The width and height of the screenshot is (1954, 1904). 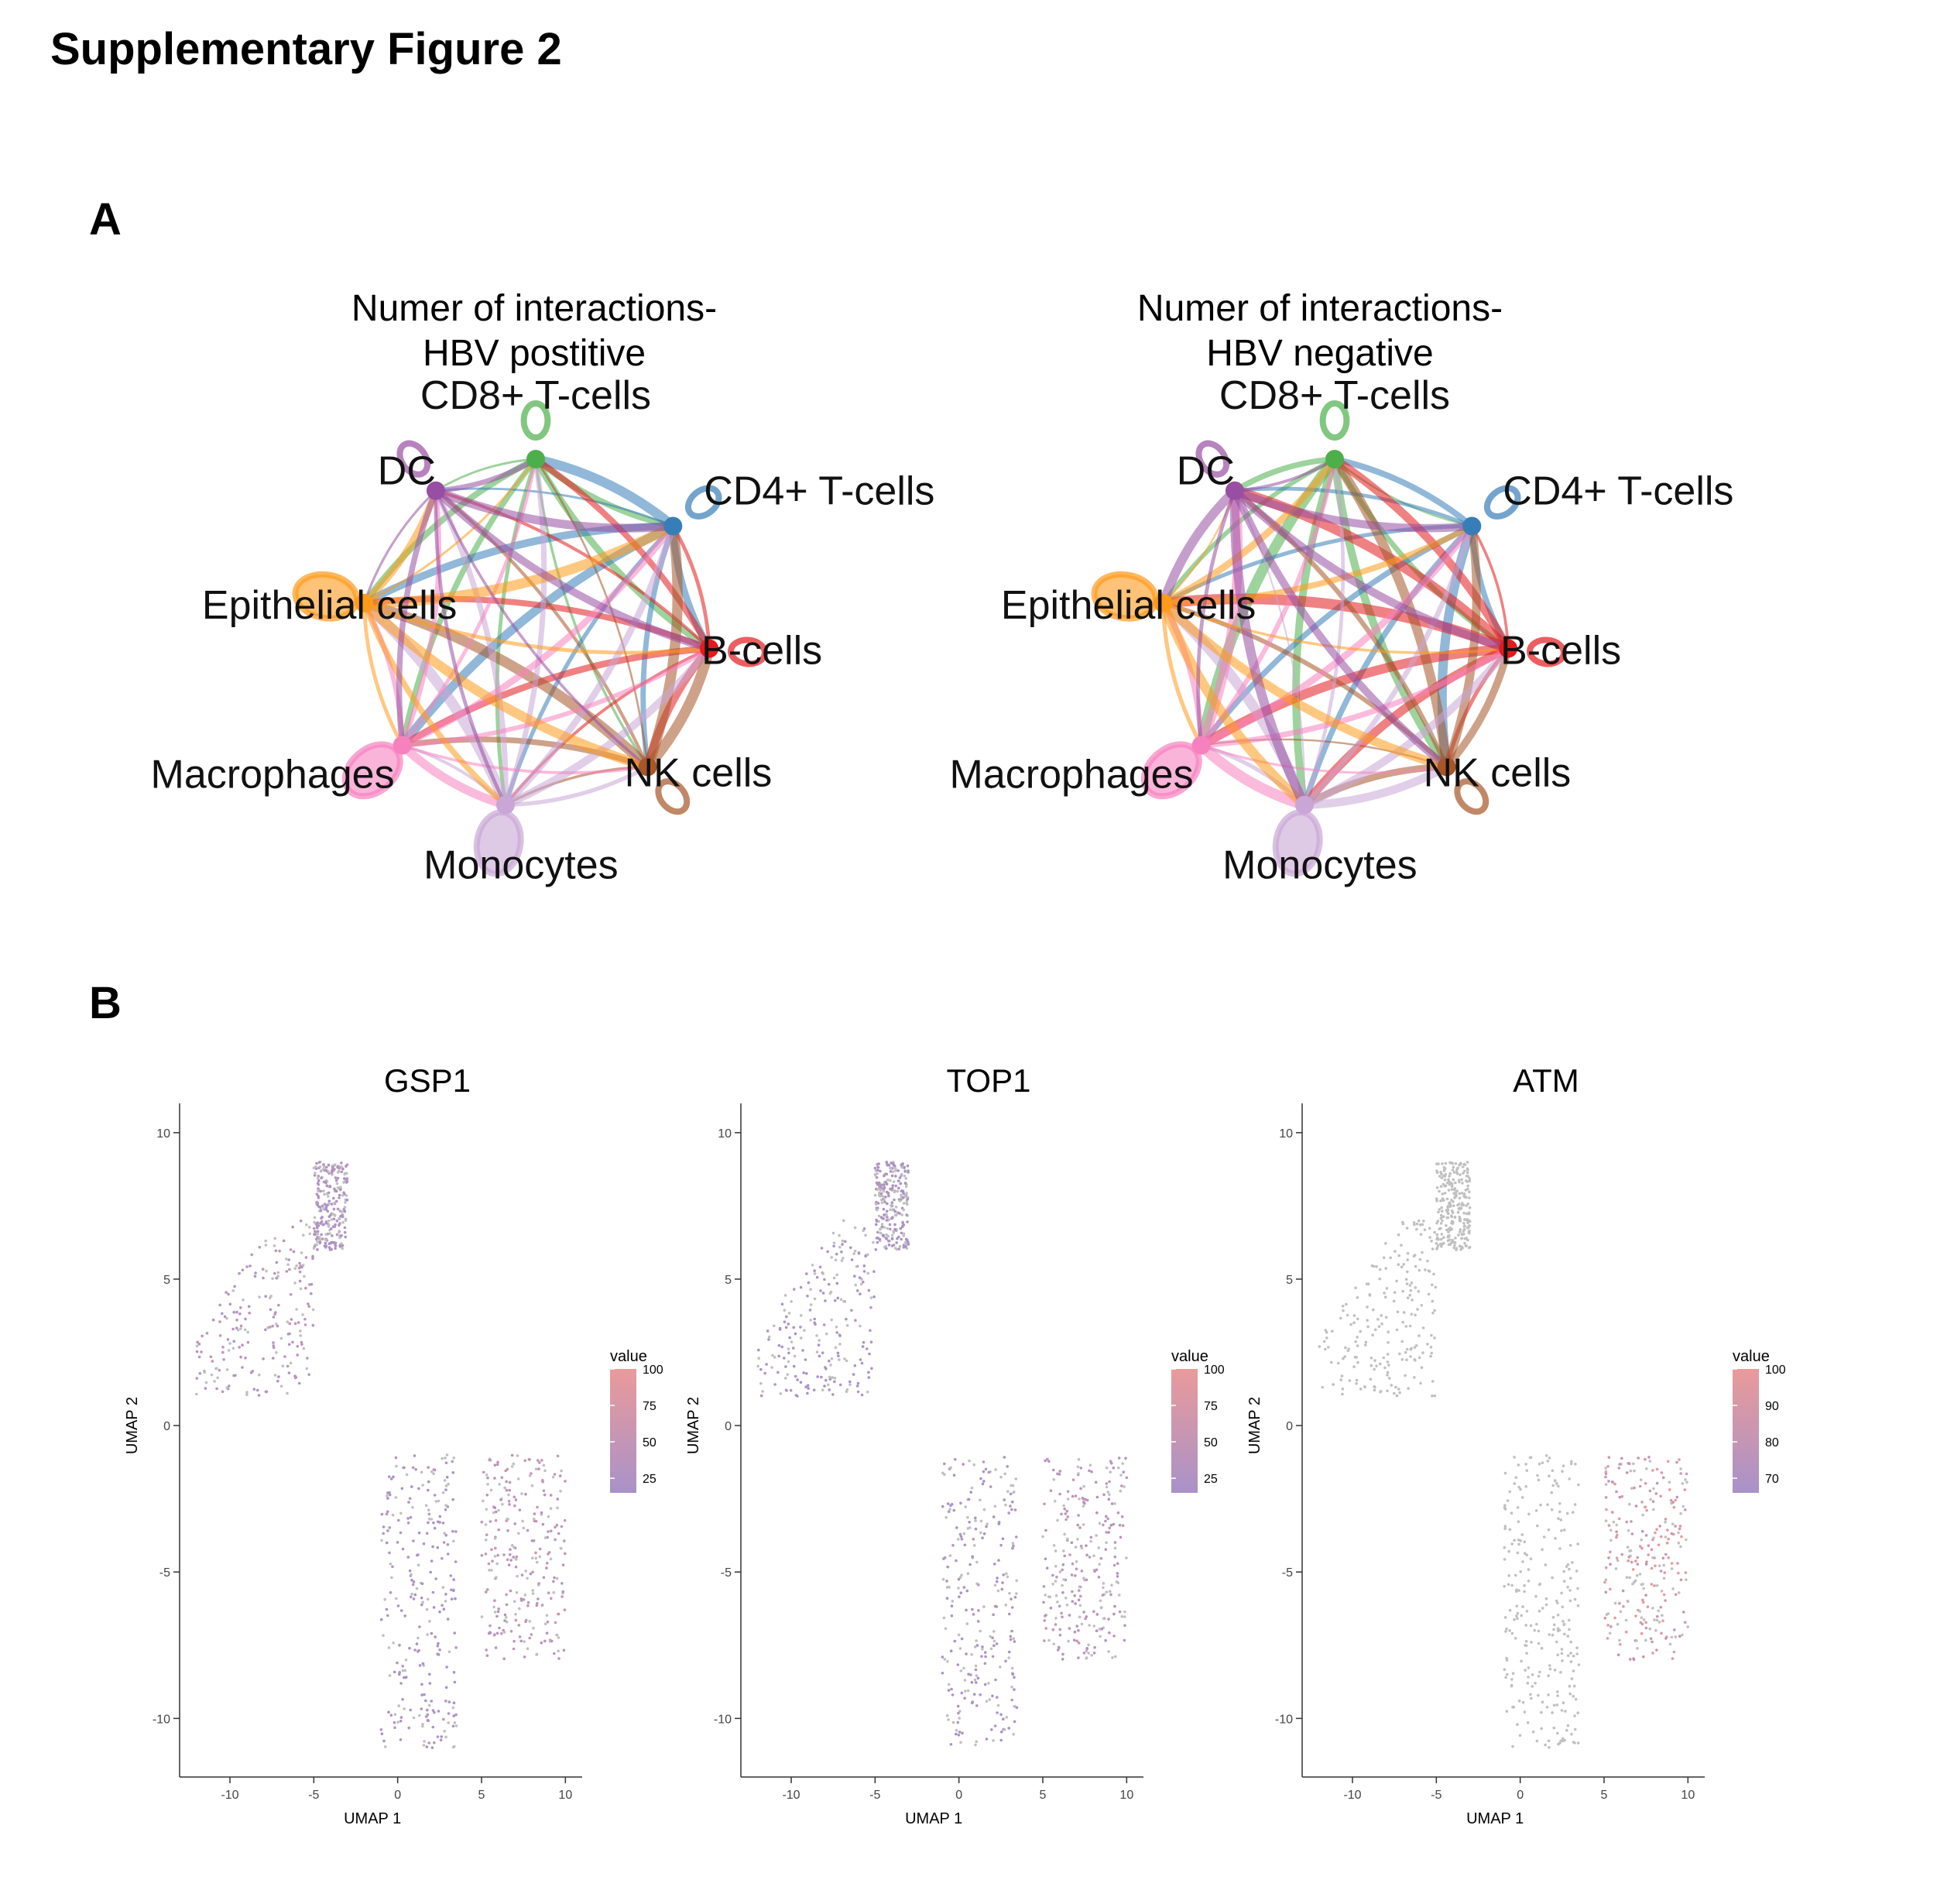 What do you see at coordinates (1184, 1431) in the screenshot?
I see `legend-colorbar` at bounding box center [1184, 1431].